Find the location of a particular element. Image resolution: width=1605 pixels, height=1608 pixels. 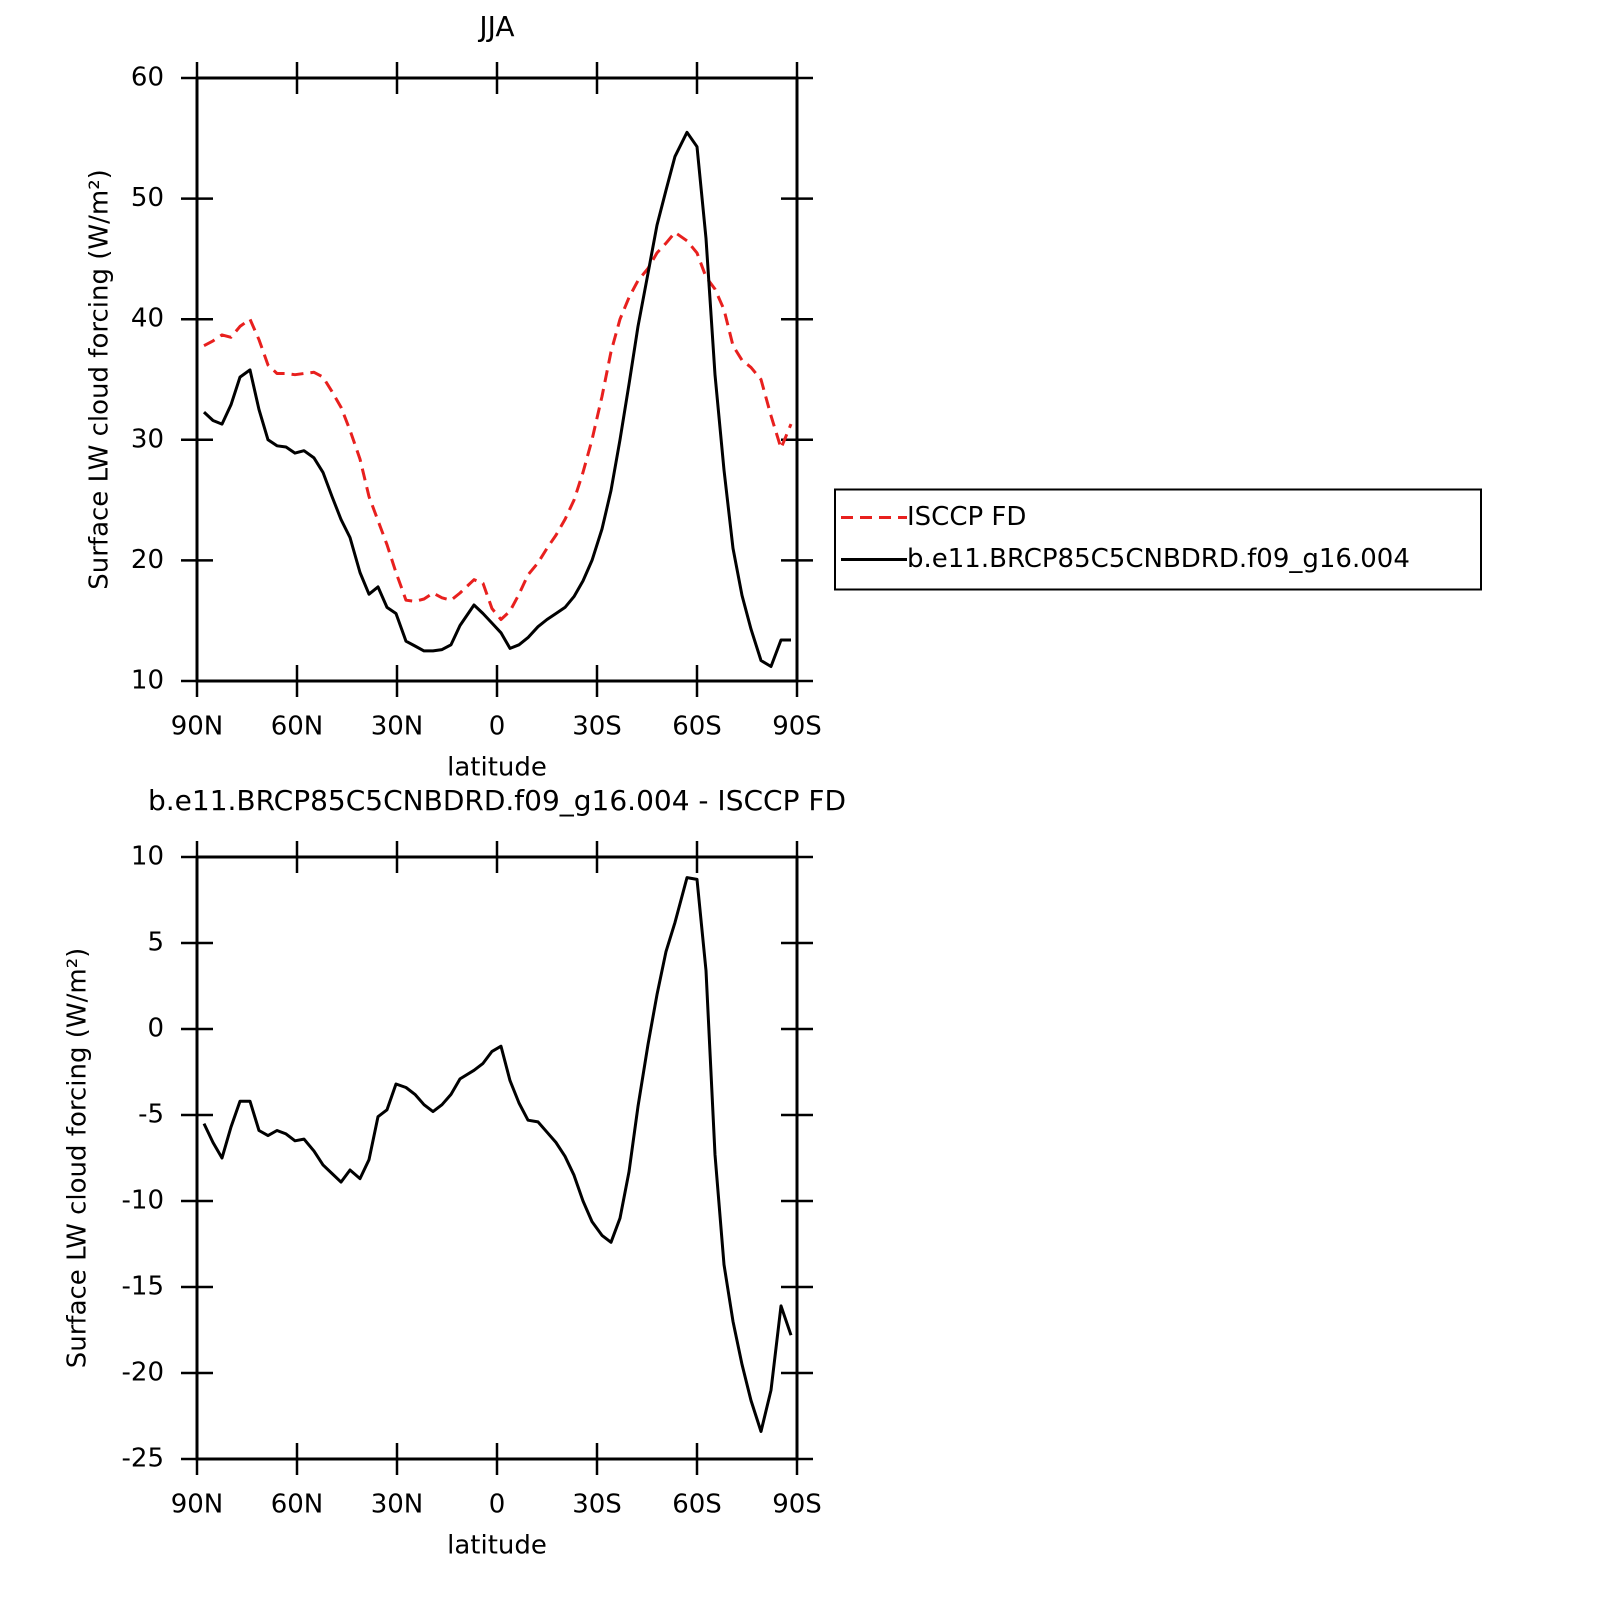

legend-box is located at coordinates (1158, 539).